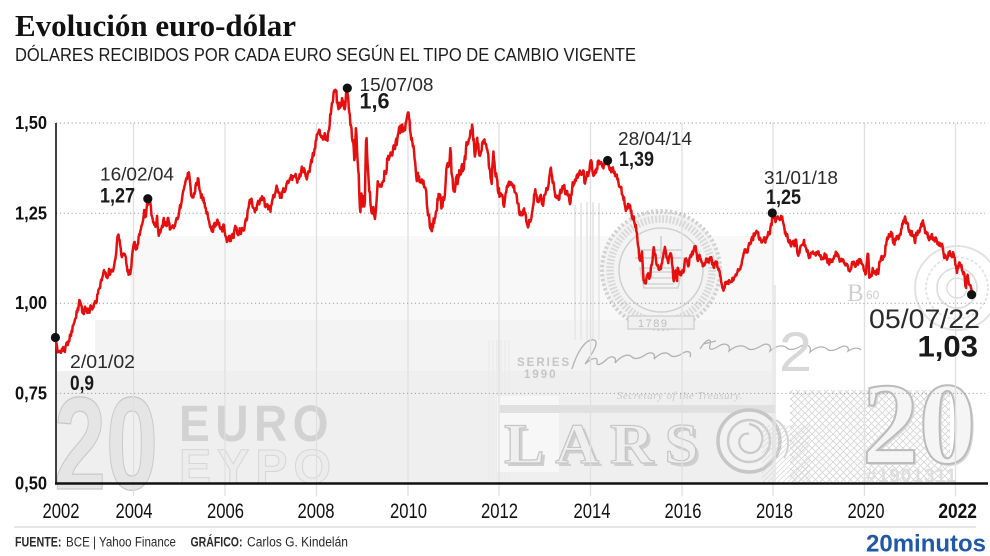 This screenshot has width=990, height=556. Describe the element at coordinates (544, 363) in the screenshot. I see `svg-text: SERIES` at that location.